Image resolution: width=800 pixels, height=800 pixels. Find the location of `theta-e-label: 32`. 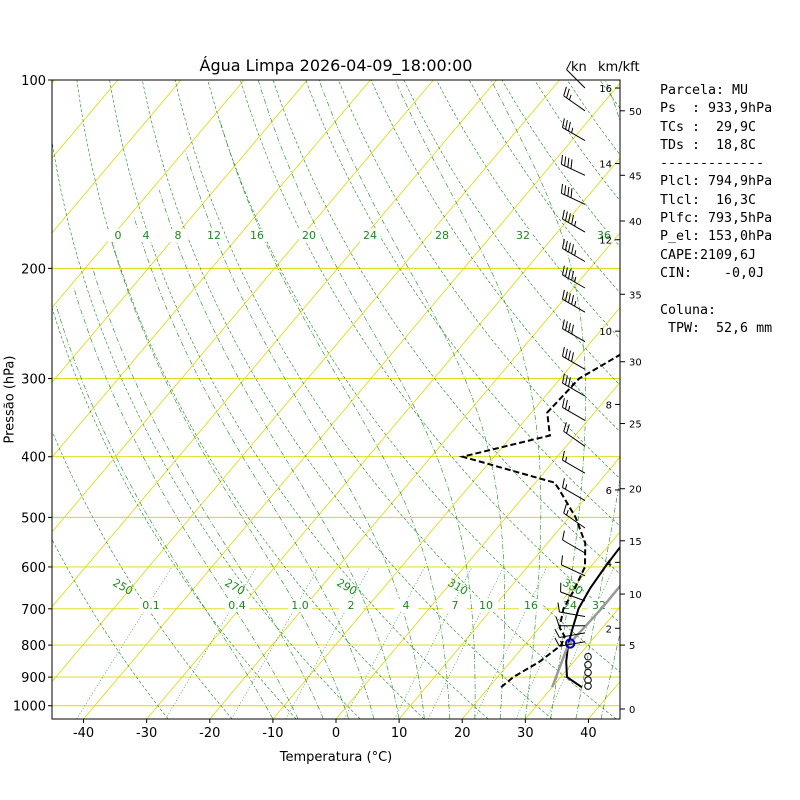

theta-e-label: 32 is located at coordinates (523, 235).